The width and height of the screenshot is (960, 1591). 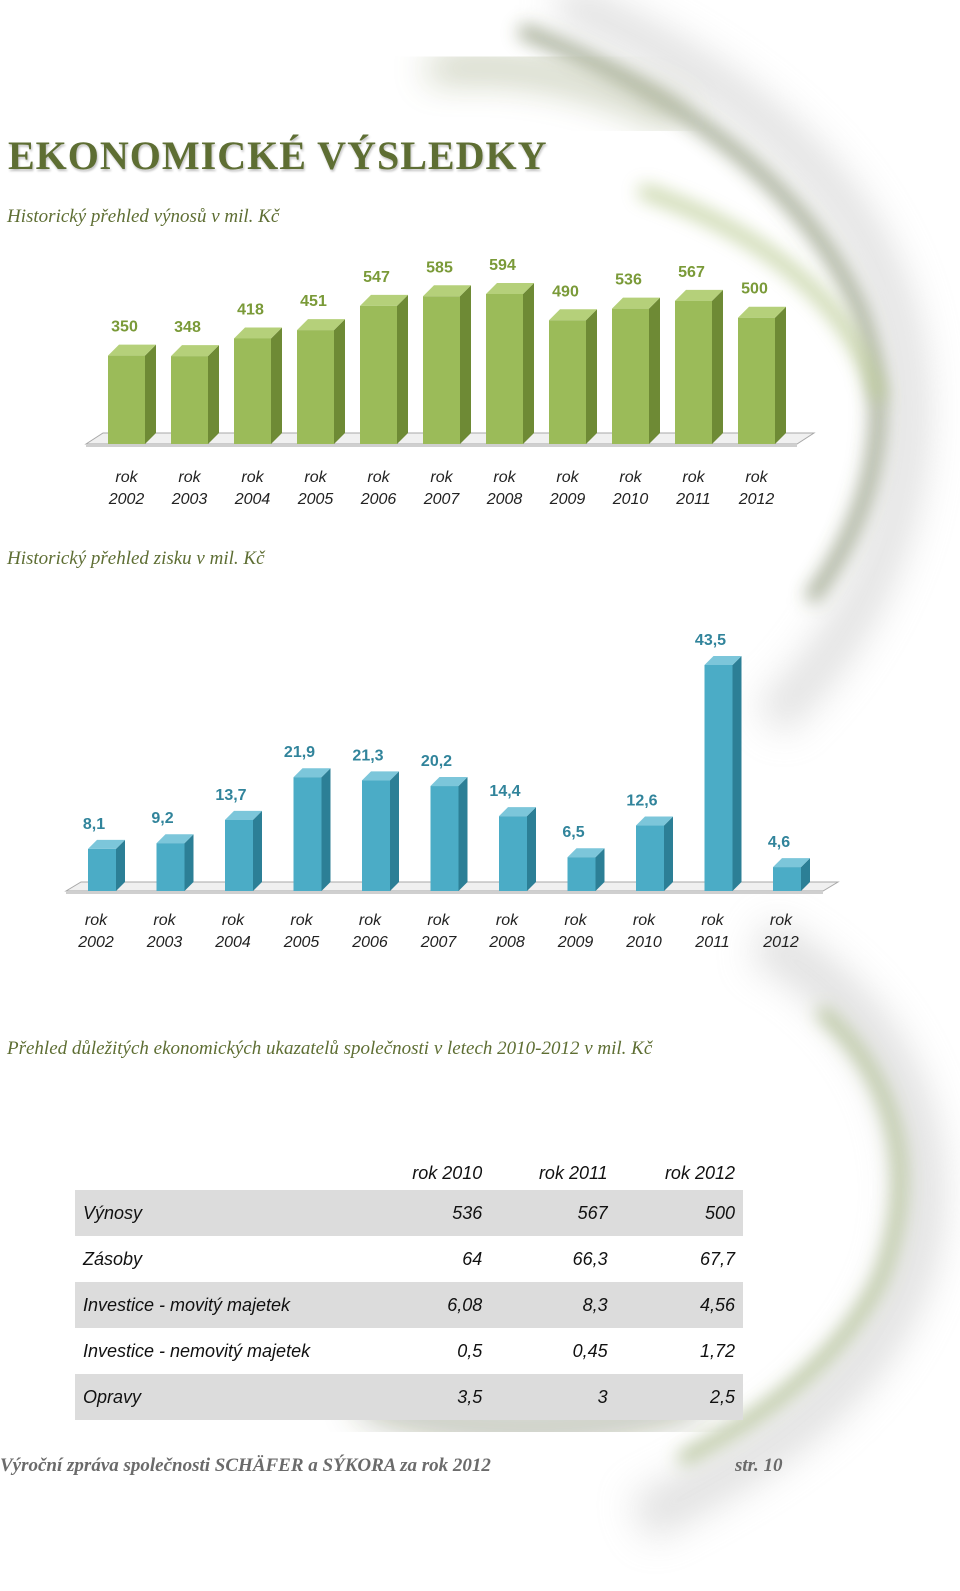 What do you see at coordinates (219, 1213) in the screenshot?
I see `row-label: Výnosy` at bounding box center [219, 1213].